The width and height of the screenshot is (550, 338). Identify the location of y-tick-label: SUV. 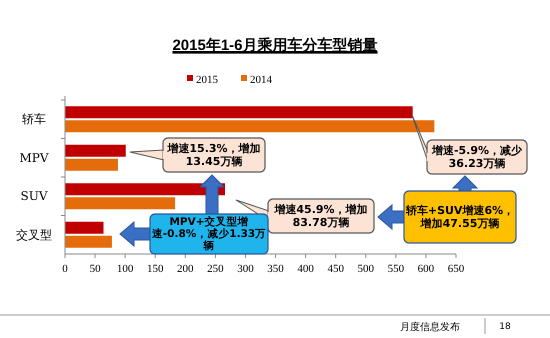
(34, 196).